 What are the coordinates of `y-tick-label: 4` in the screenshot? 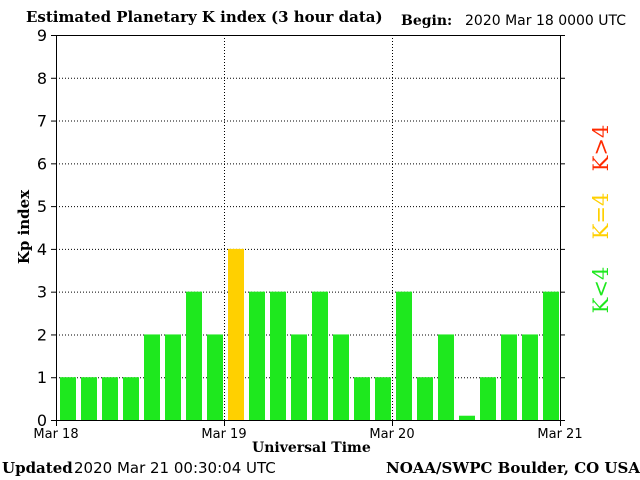 It's located at (42, 249).